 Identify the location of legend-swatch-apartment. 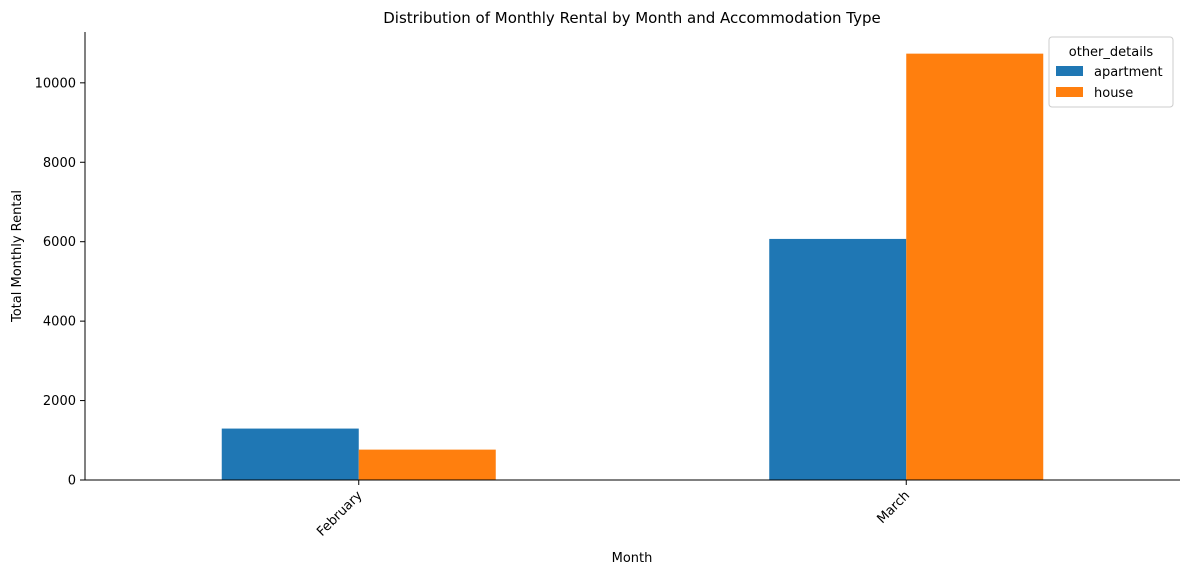
(1069, 71).